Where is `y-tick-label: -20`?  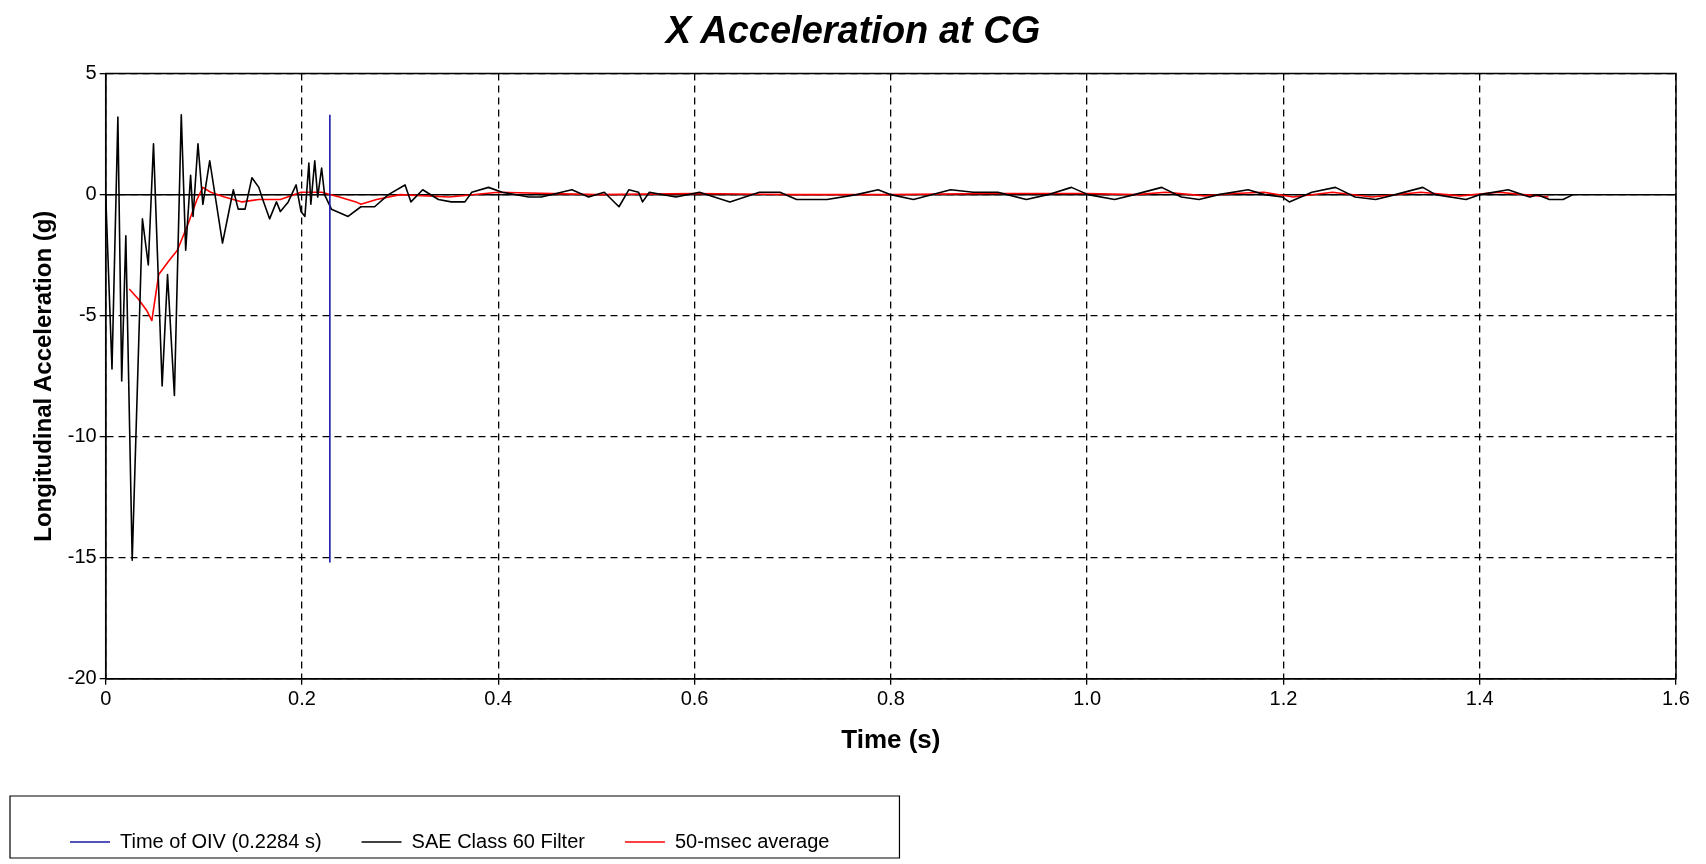
y-tick-label: -20 is located at coordinates (82, 677).